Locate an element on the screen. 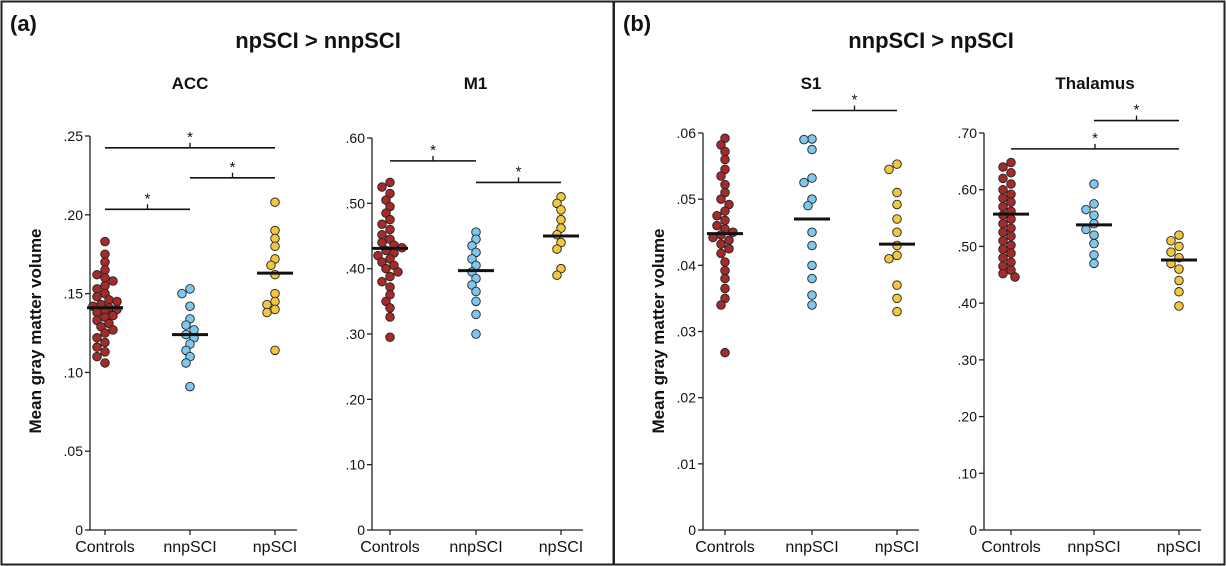 This screenshot has height=566, width=1226. subplot-title: Thalamus is located at coordinates (1094, 83).